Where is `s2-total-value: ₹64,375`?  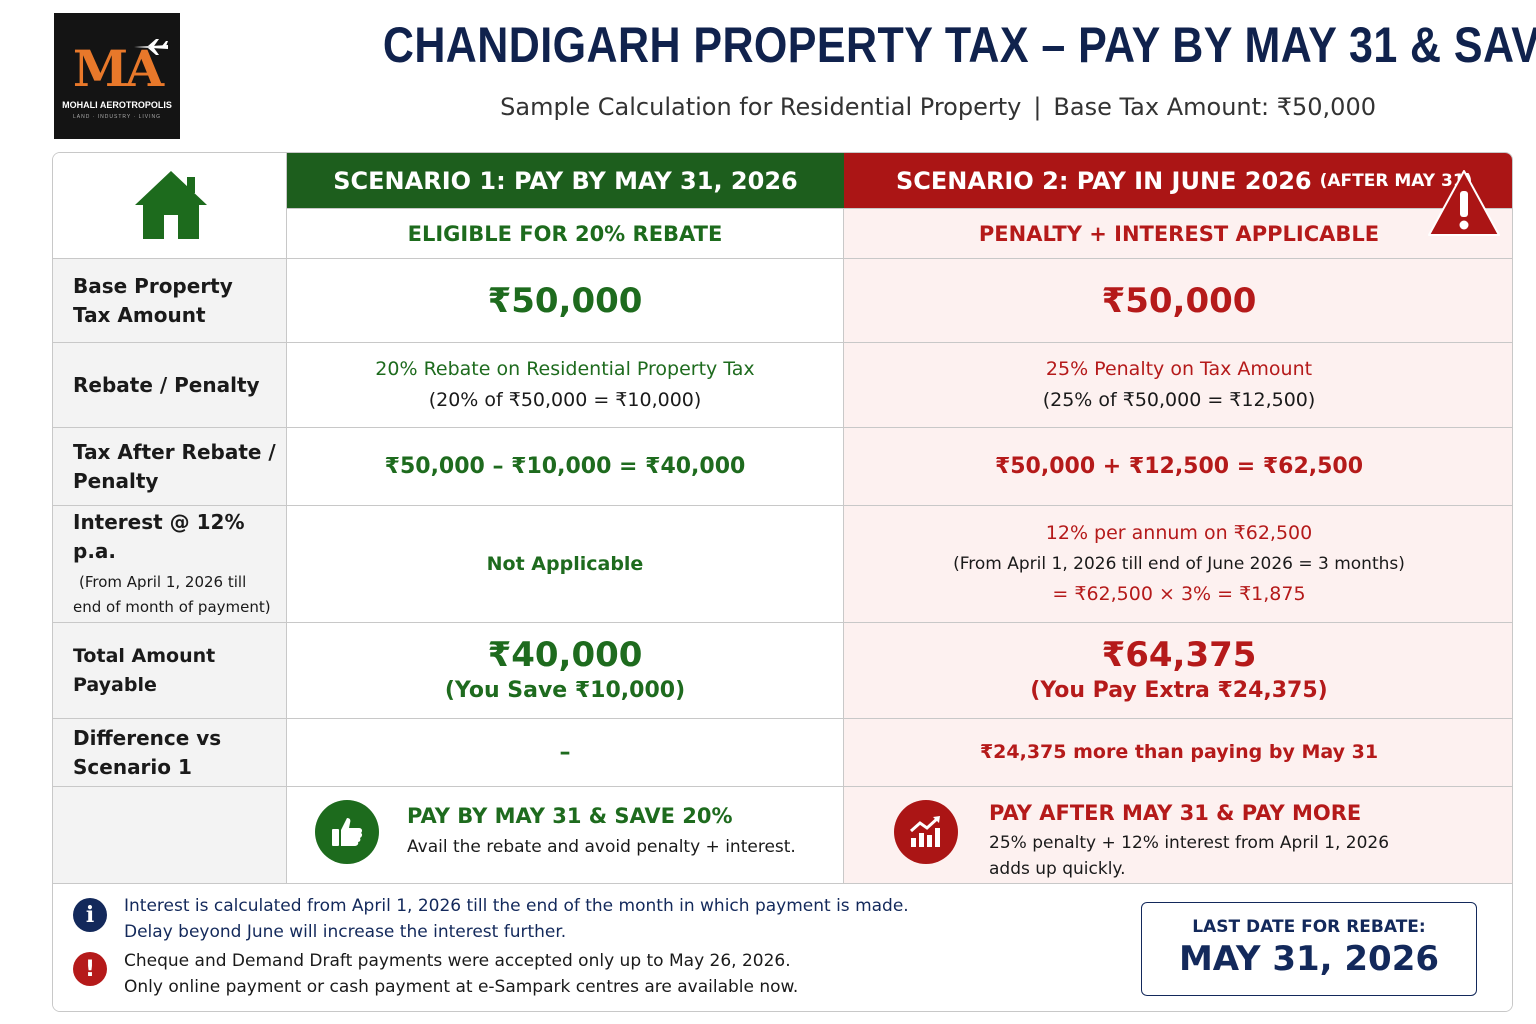
s2-total-value: ₹64,375 is located at coordinates (1179, 654).